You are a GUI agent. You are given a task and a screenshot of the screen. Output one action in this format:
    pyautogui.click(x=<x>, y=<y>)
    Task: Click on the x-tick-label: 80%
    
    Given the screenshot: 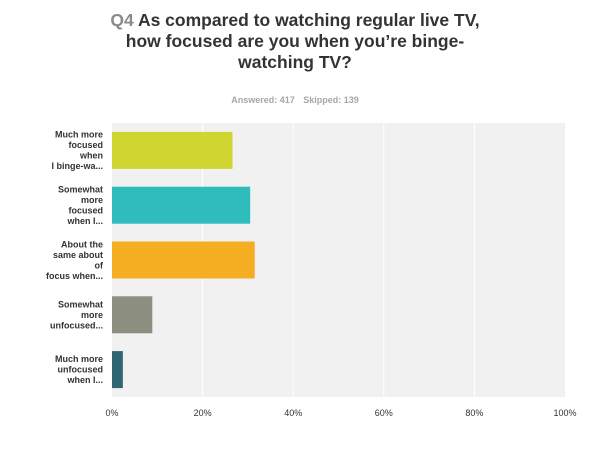 What is the action you would take?
    pyautogui.click(x=474, y=413)
    